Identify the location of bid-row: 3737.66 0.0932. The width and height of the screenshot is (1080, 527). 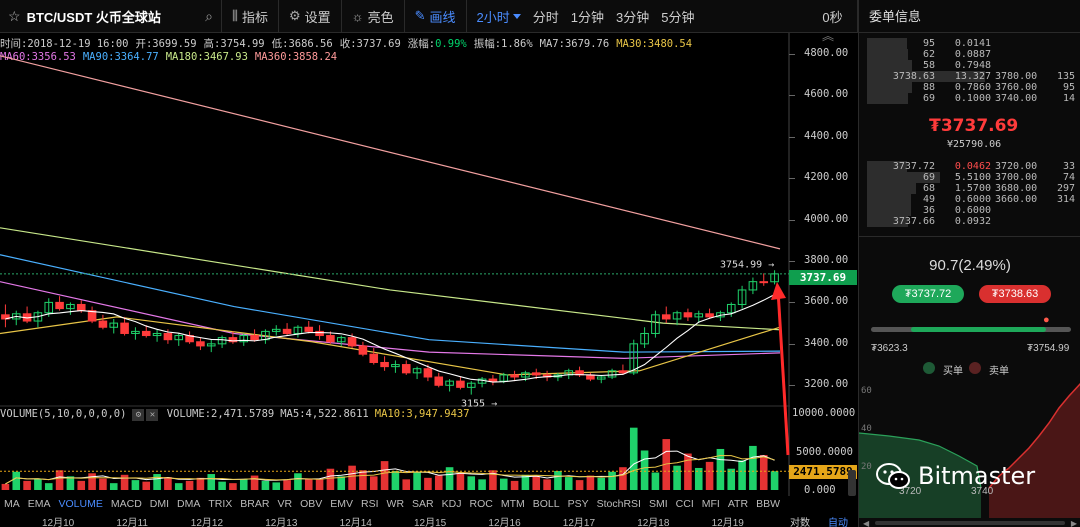
(972, 221).